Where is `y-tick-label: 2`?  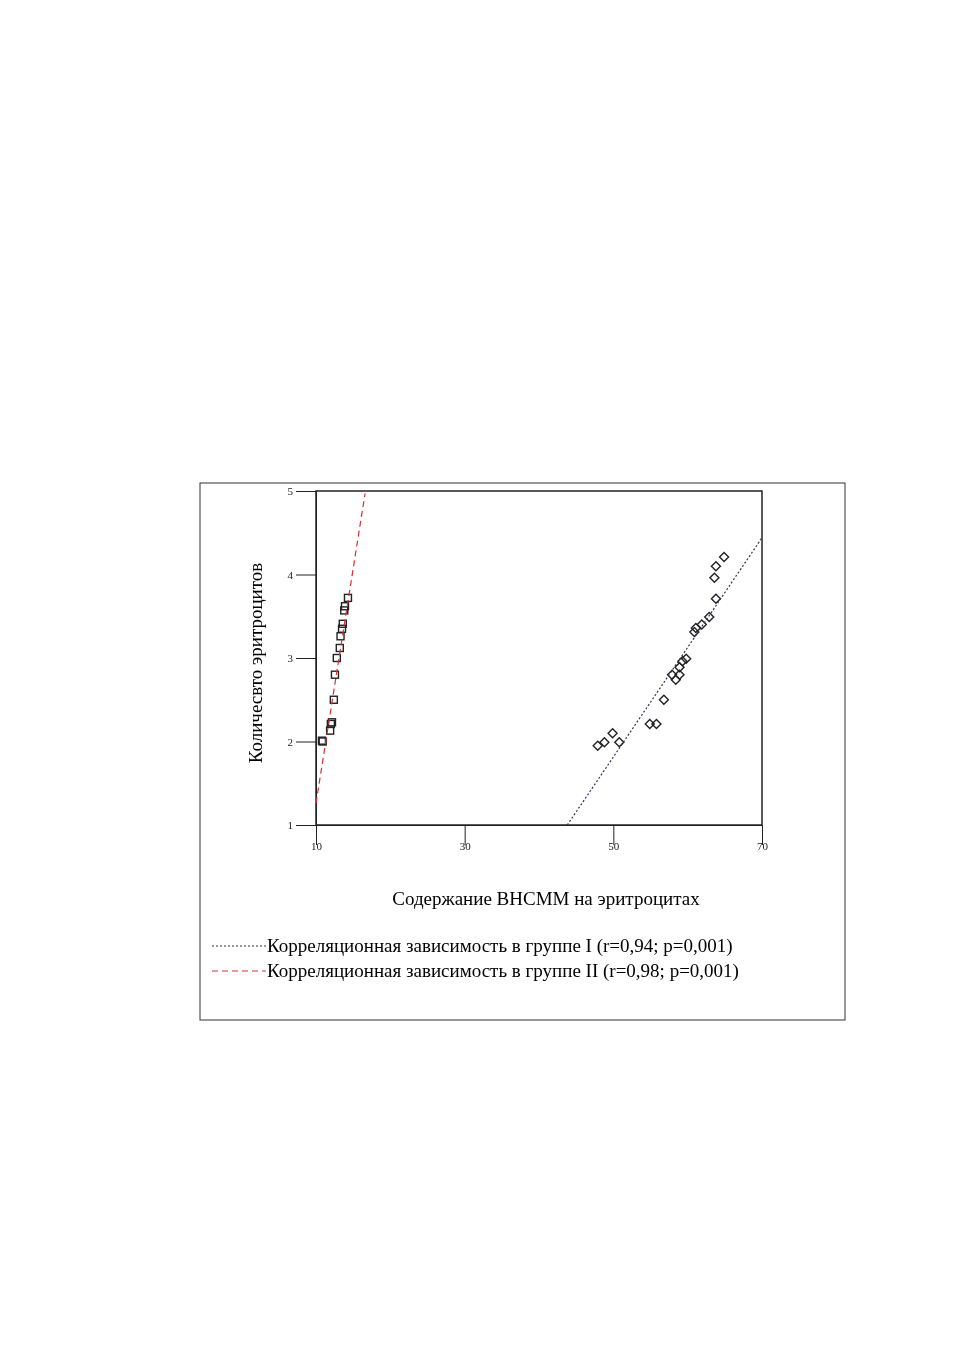 y-tick-label: 2 is located at coordinates (290, 741).